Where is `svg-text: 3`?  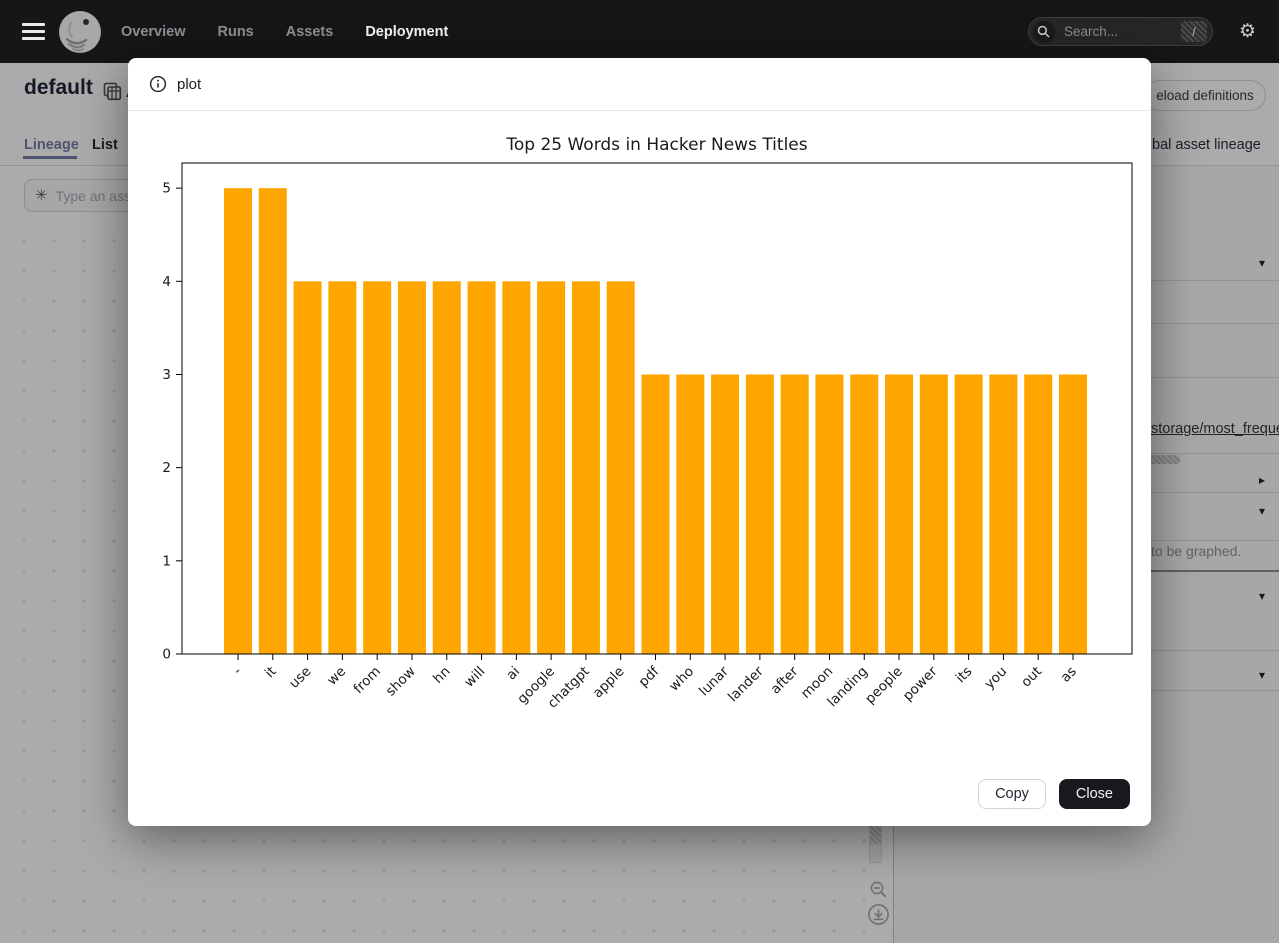
svg-text: 3 is located at coordinates (166, 375).